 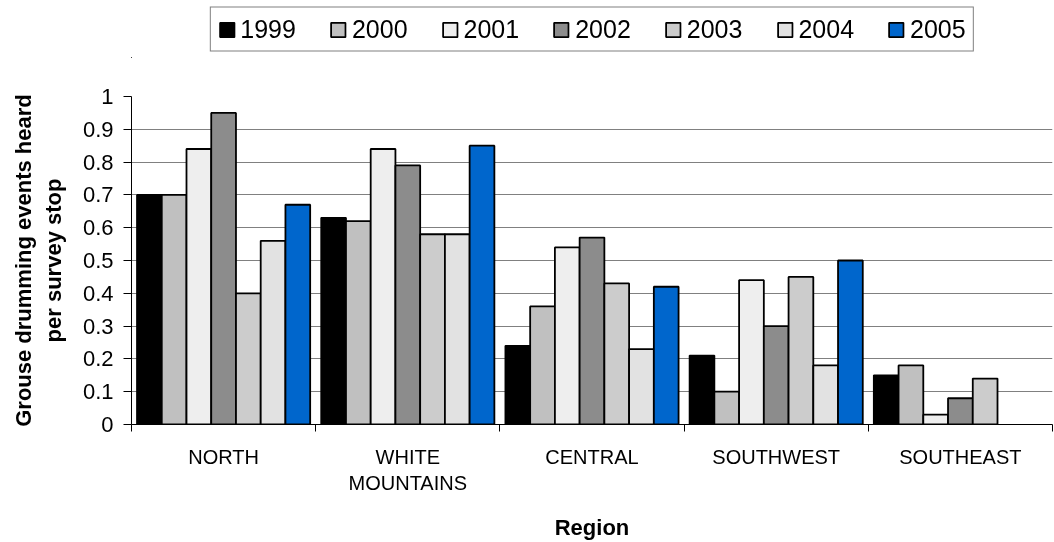 What do you see at coordinates (107, 96) in the screenshot?
I see `y-tick-label: 1` at bounding box center [107, 96].